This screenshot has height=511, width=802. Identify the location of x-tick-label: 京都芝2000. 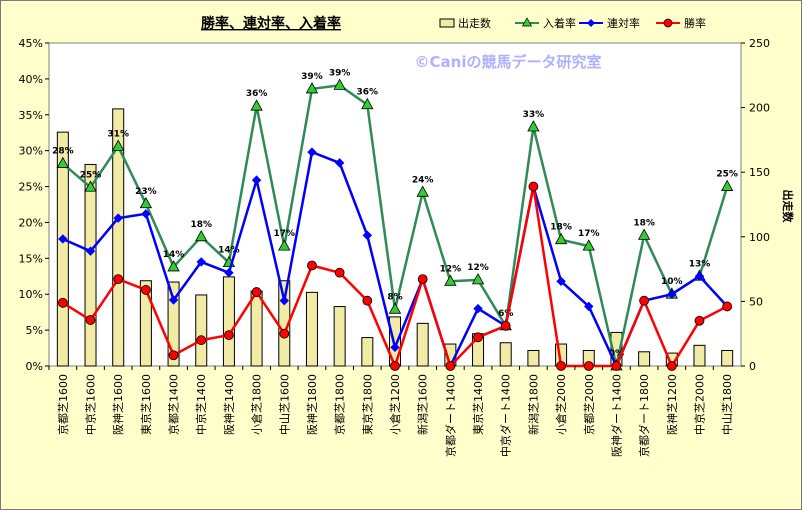
(589, 404).